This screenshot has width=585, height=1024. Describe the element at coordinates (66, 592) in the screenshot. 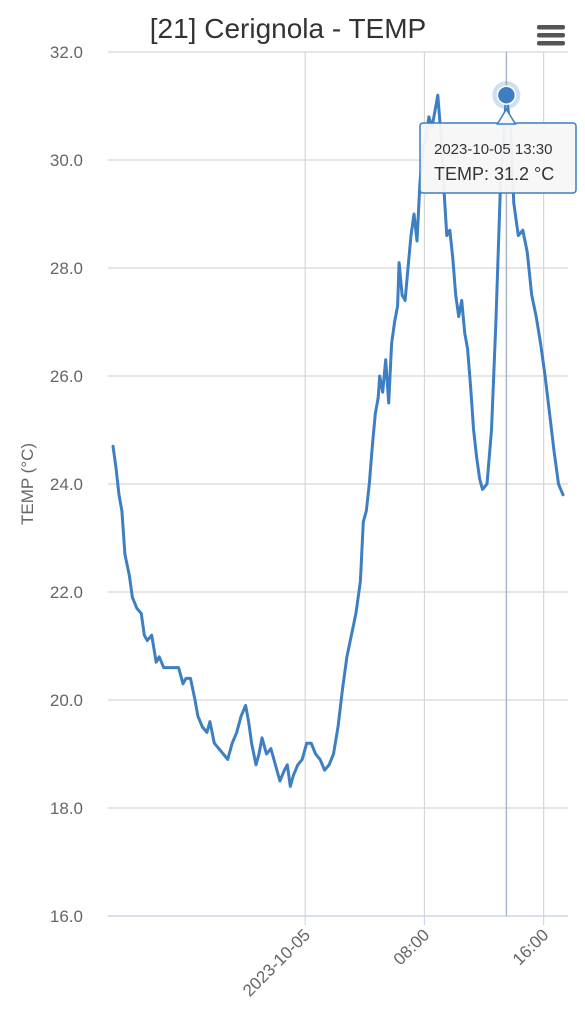

I see `y-tick-label: 22.0` at that location.